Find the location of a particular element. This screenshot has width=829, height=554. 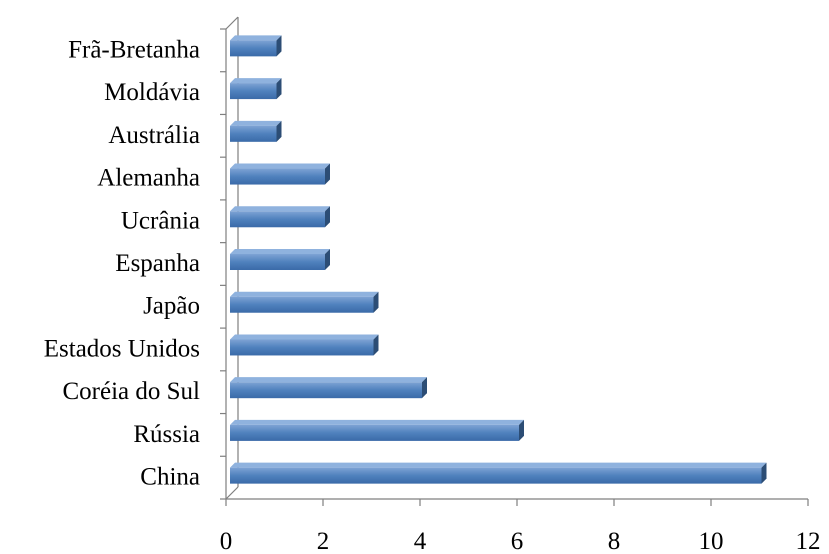

x-tick-label: 8 is located at coordinates (614, 541).